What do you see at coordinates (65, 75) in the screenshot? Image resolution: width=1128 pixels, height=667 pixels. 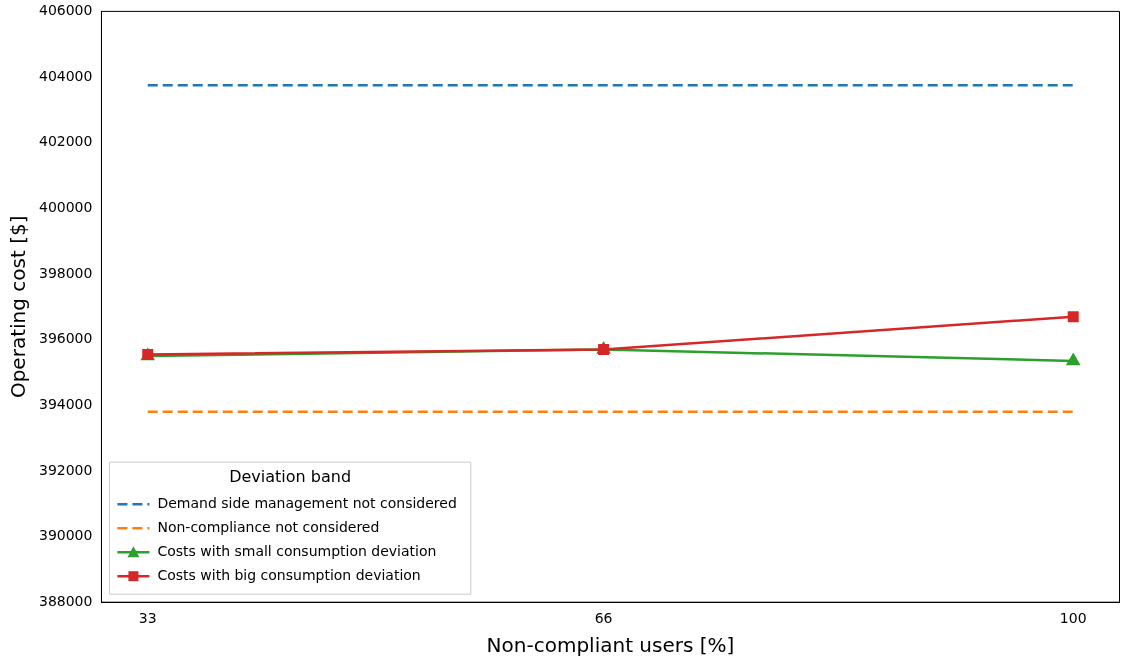 I see `y-tick-label: 404000` at bounding box center [65, 75].